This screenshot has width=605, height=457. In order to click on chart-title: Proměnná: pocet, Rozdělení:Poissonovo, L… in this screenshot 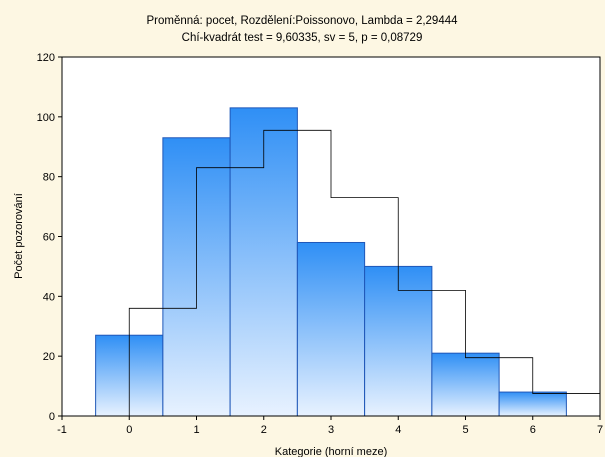, I will do `click(302, 21)`.